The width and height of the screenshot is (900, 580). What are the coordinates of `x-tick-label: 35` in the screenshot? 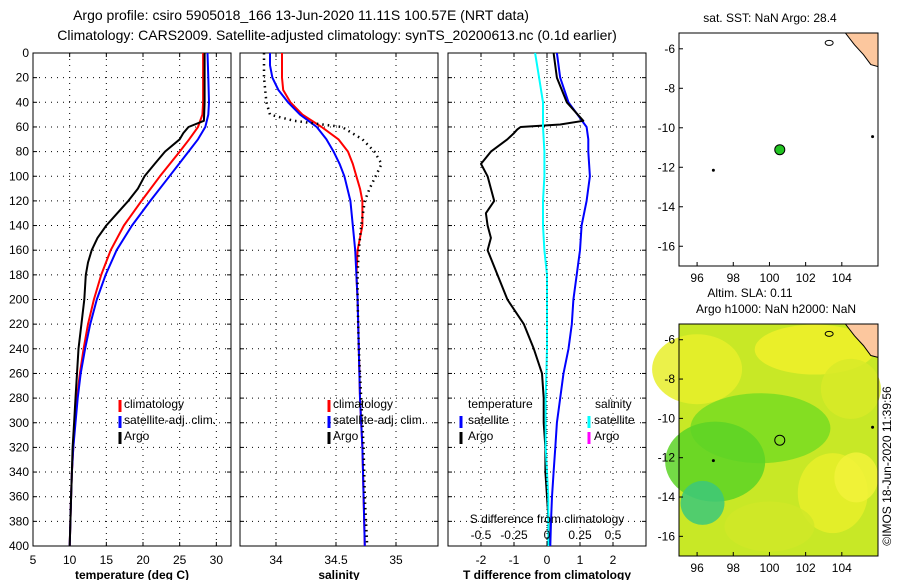 It's located at (396, 560).